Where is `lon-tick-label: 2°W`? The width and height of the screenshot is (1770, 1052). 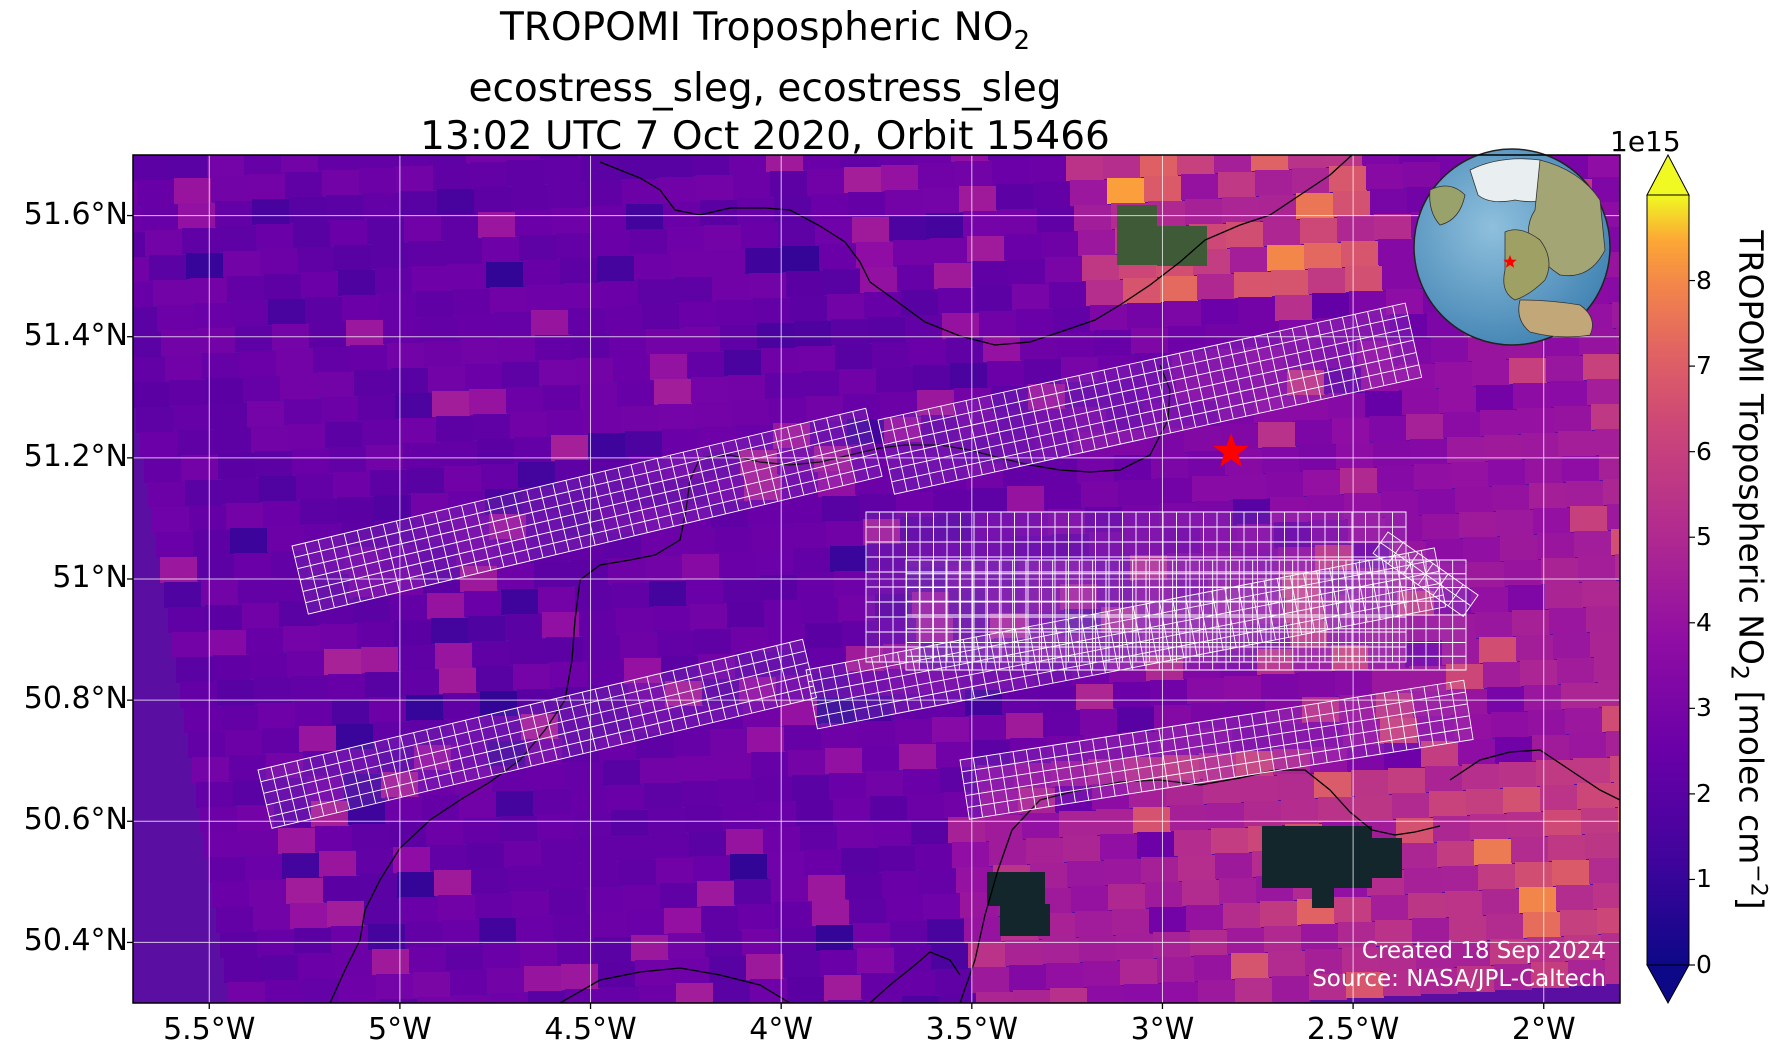
lon-tick-label: 2°W is located at coordinates (1543, 1029).